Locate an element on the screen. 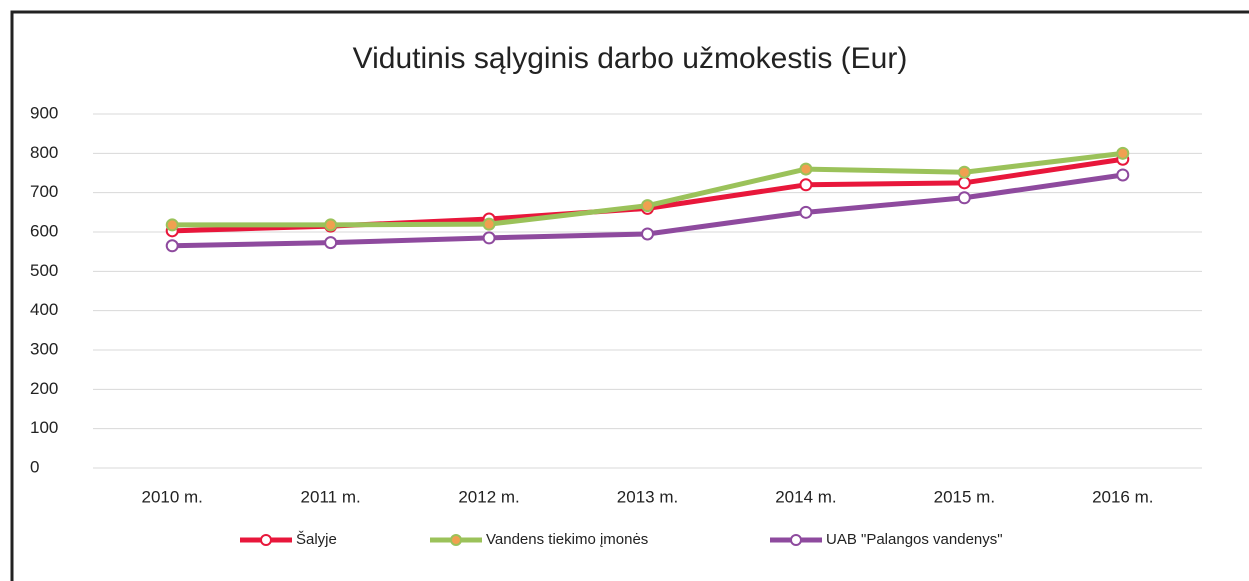  legend-label: Šalyje is located at coordinates (316, 539).